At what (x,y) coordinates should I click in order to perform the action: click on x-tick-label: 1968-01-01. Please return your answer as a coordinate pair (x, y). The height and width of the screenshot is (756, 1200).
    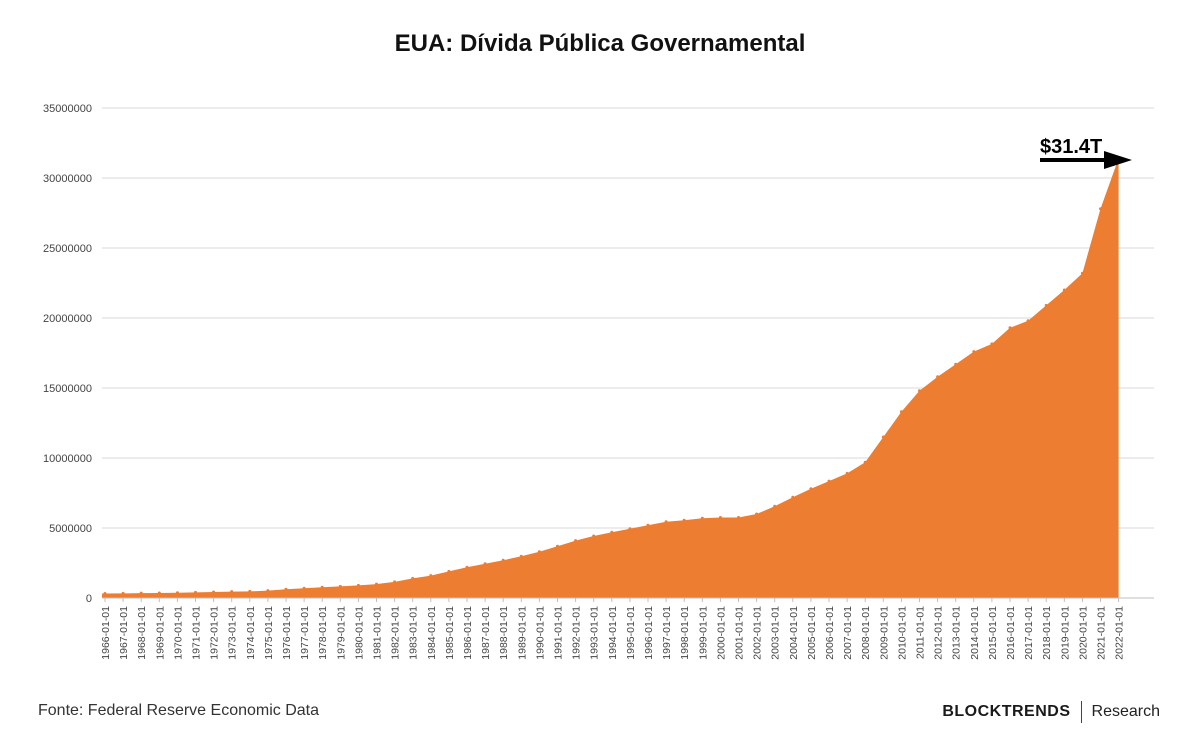
    Looking at the image, I should click on (142, 633).